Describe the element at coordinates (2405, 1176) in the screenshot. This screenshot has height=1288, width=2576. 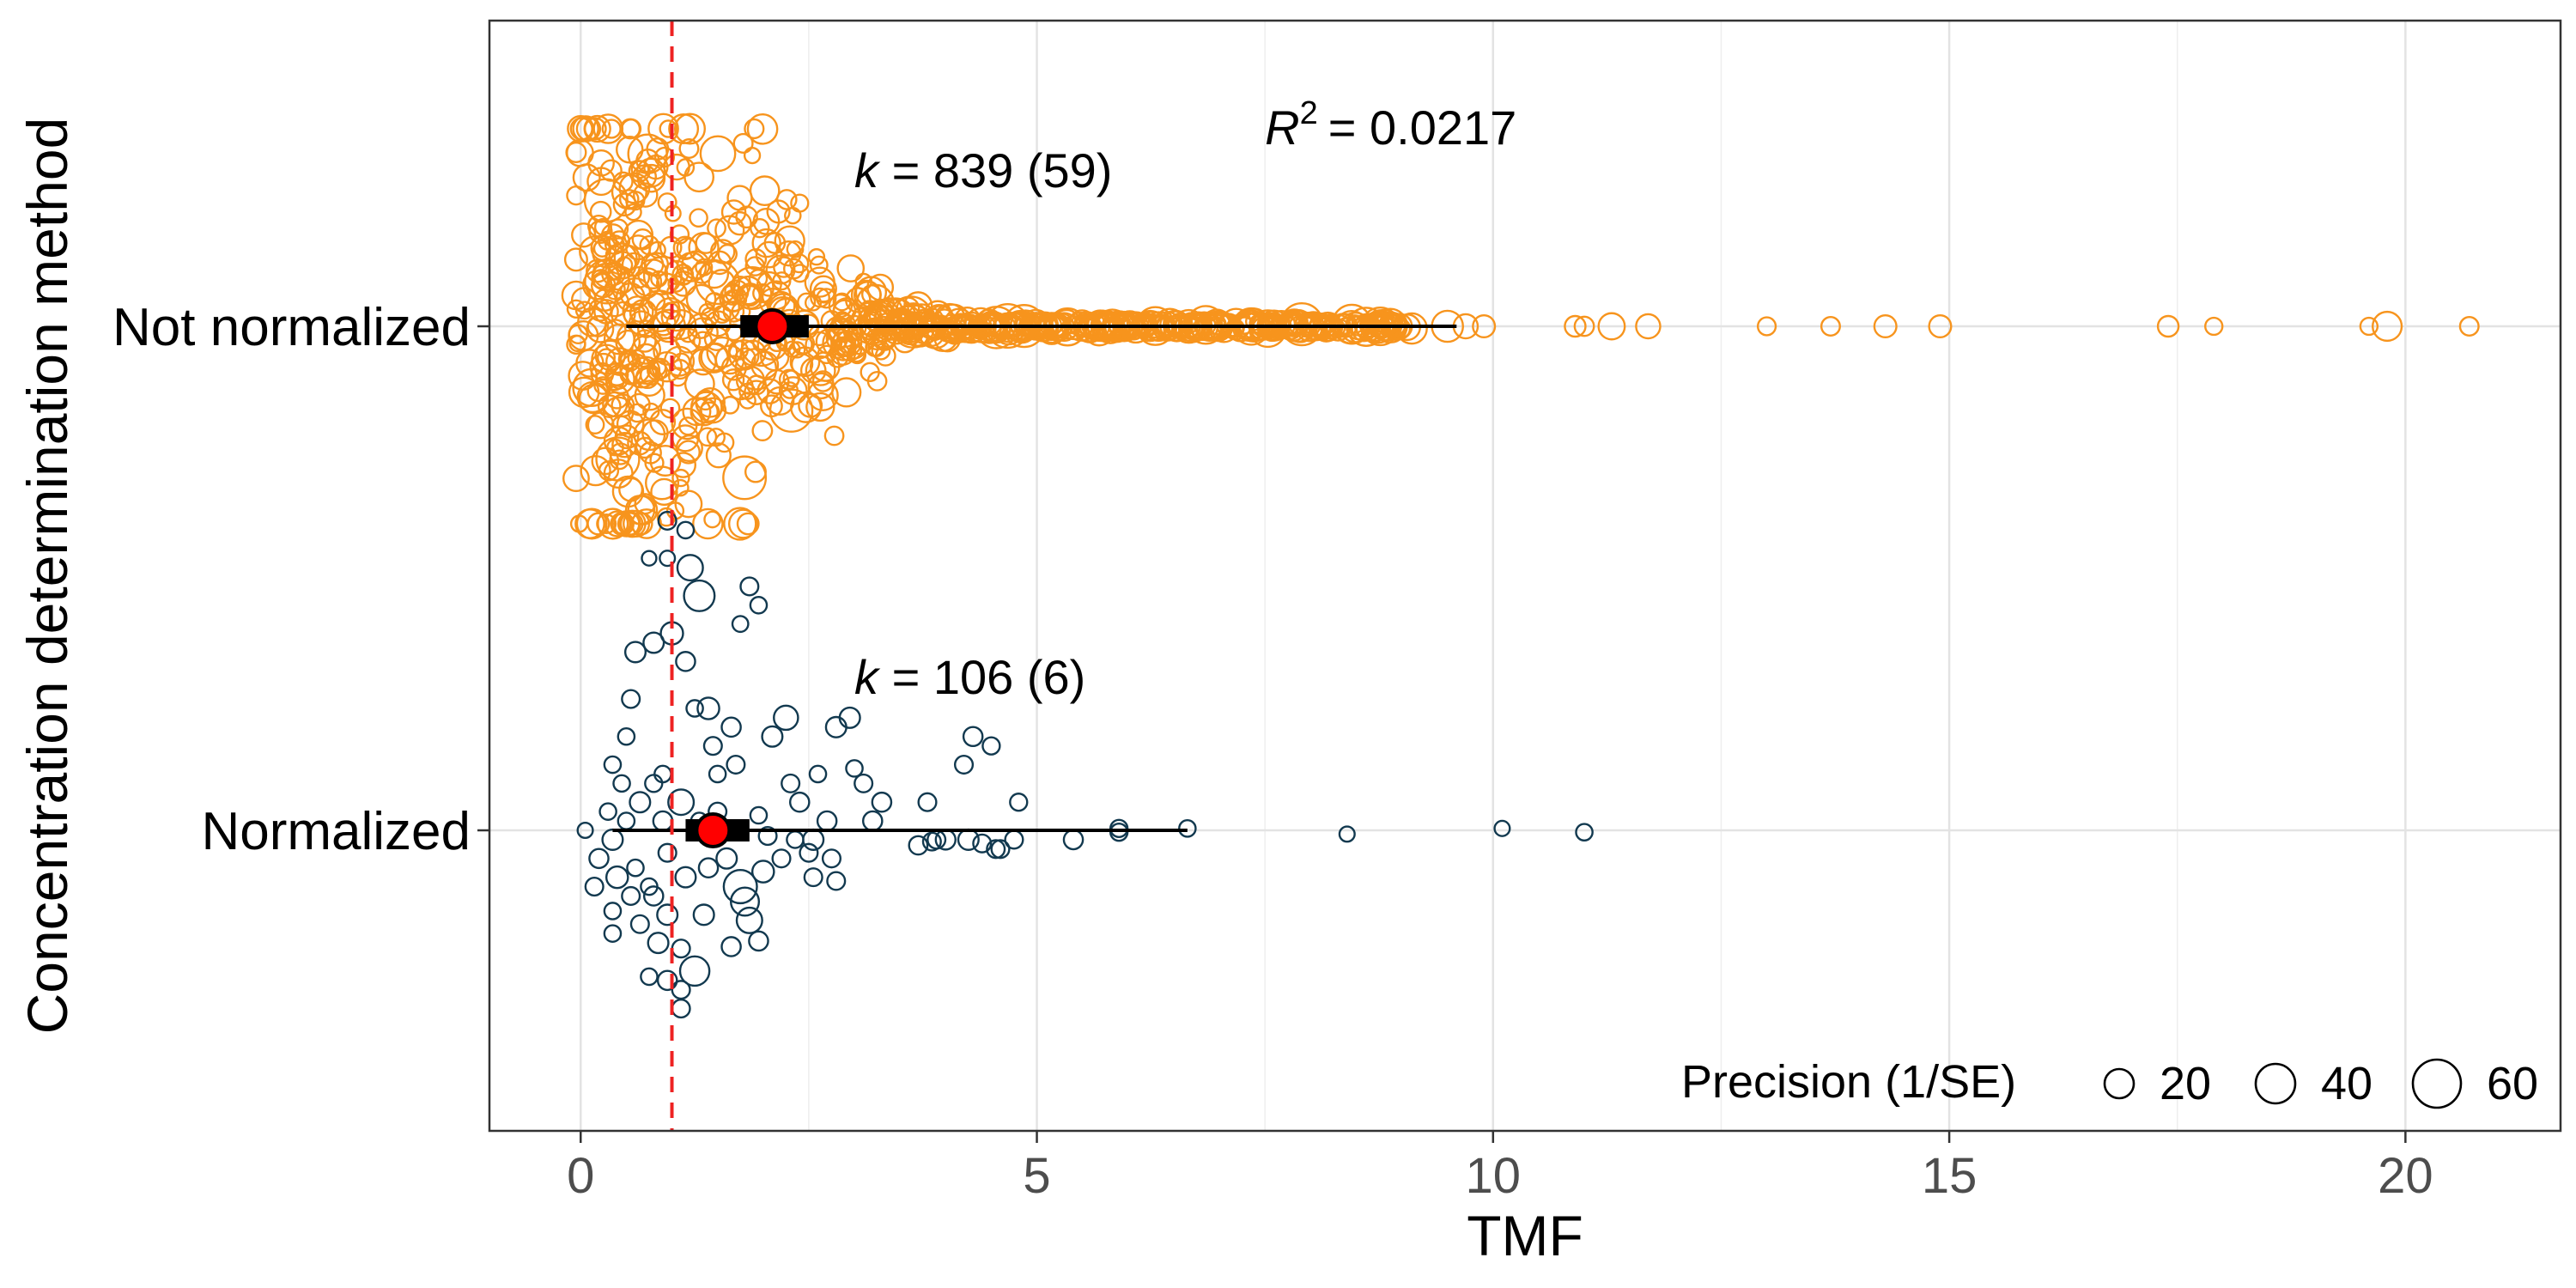
I see `x-tick-label: 20` at that location.